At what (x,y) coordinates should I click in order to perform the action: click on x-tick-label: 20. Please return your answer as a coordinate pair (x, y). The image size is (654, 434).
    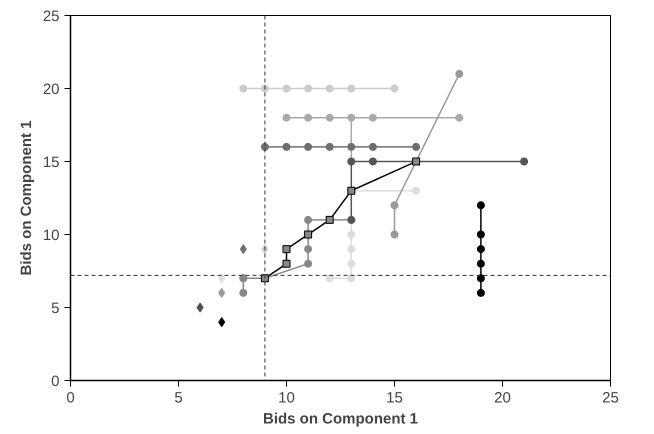
    Looking at the image, I should click on (502, 398).